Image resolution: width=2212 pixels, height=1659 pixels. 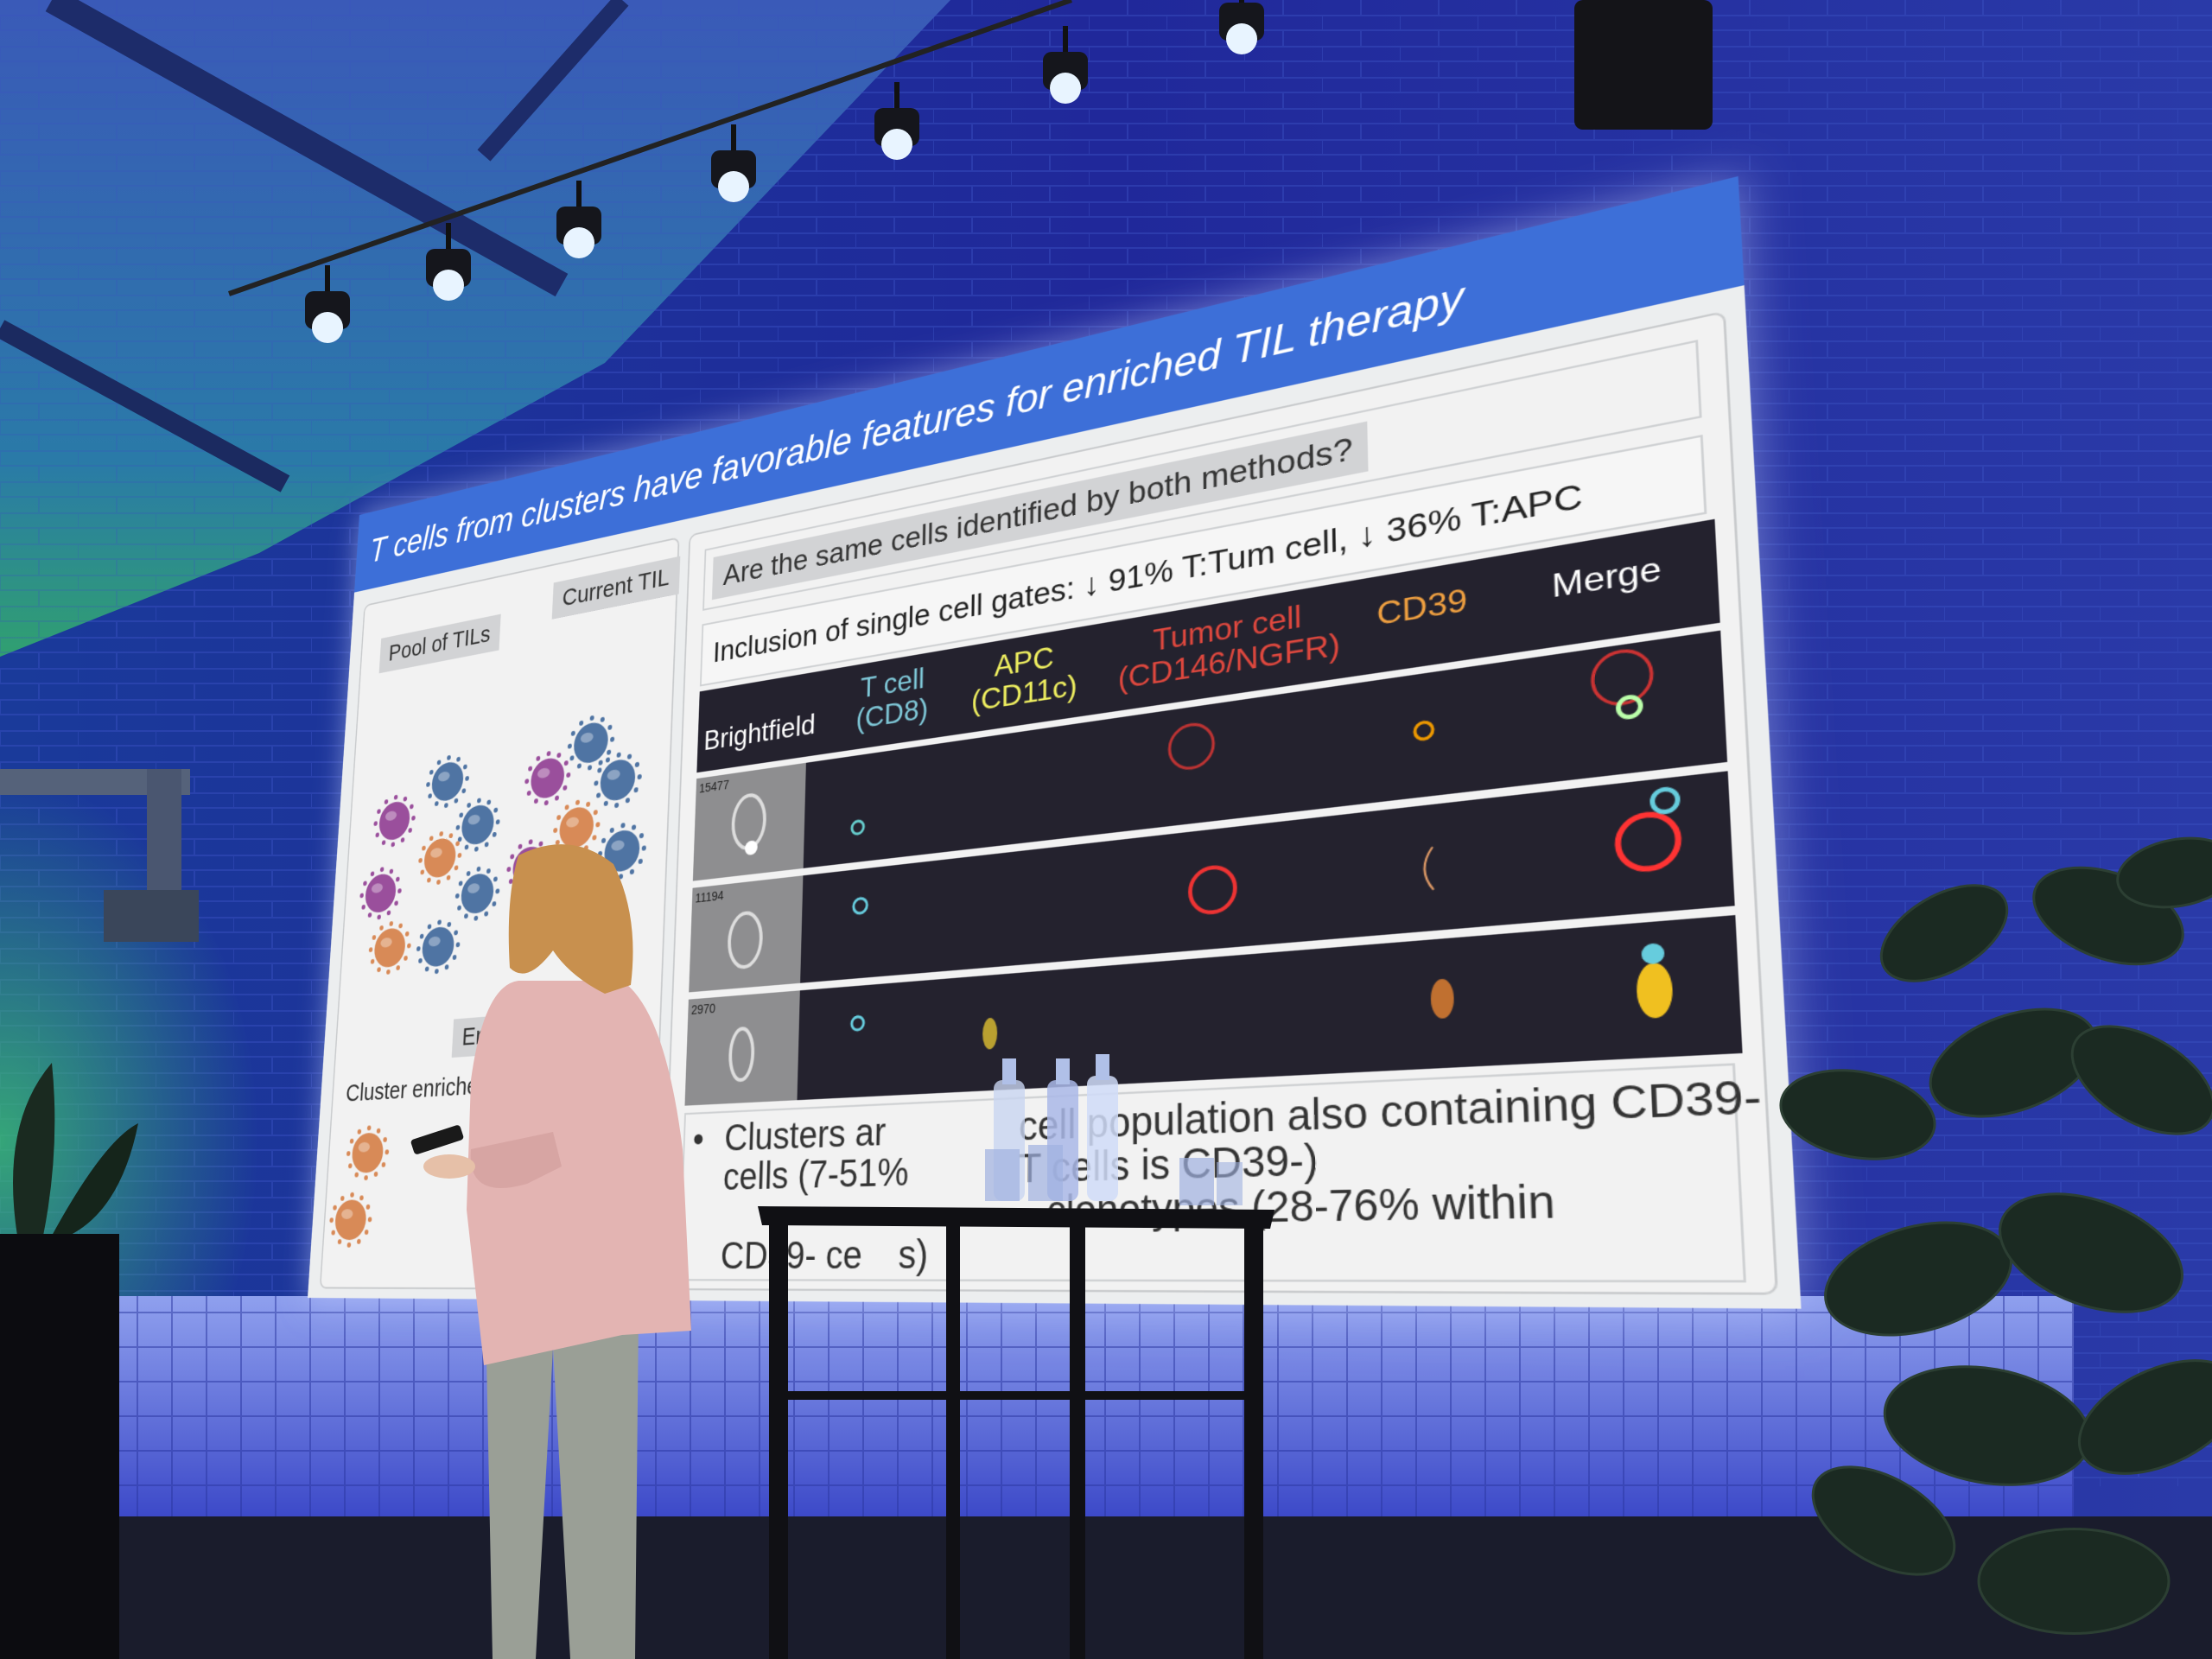 I want to click on phone, so click(x=437, y=1139).